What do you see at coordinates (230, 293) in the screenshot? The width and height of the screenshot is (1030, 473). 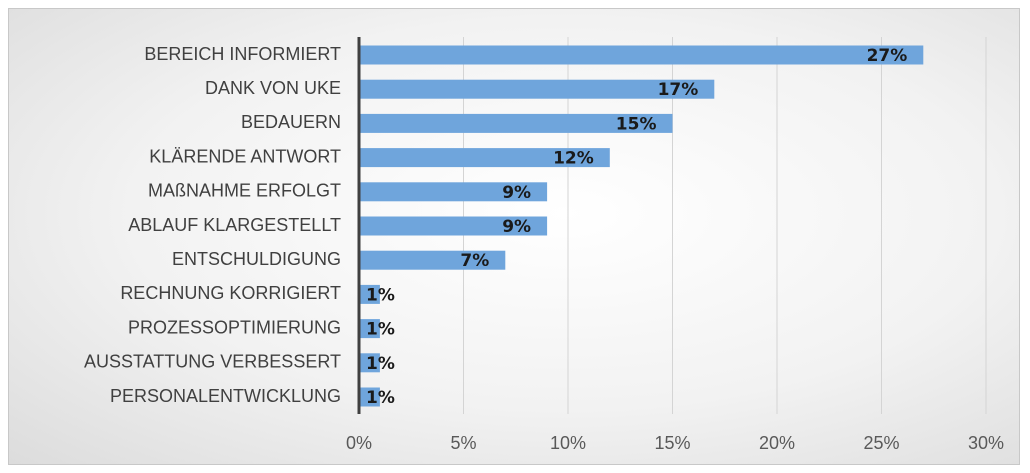 I see `category-label: RECHNUNG KORRIGIERT` at bounding box center [230, 293].